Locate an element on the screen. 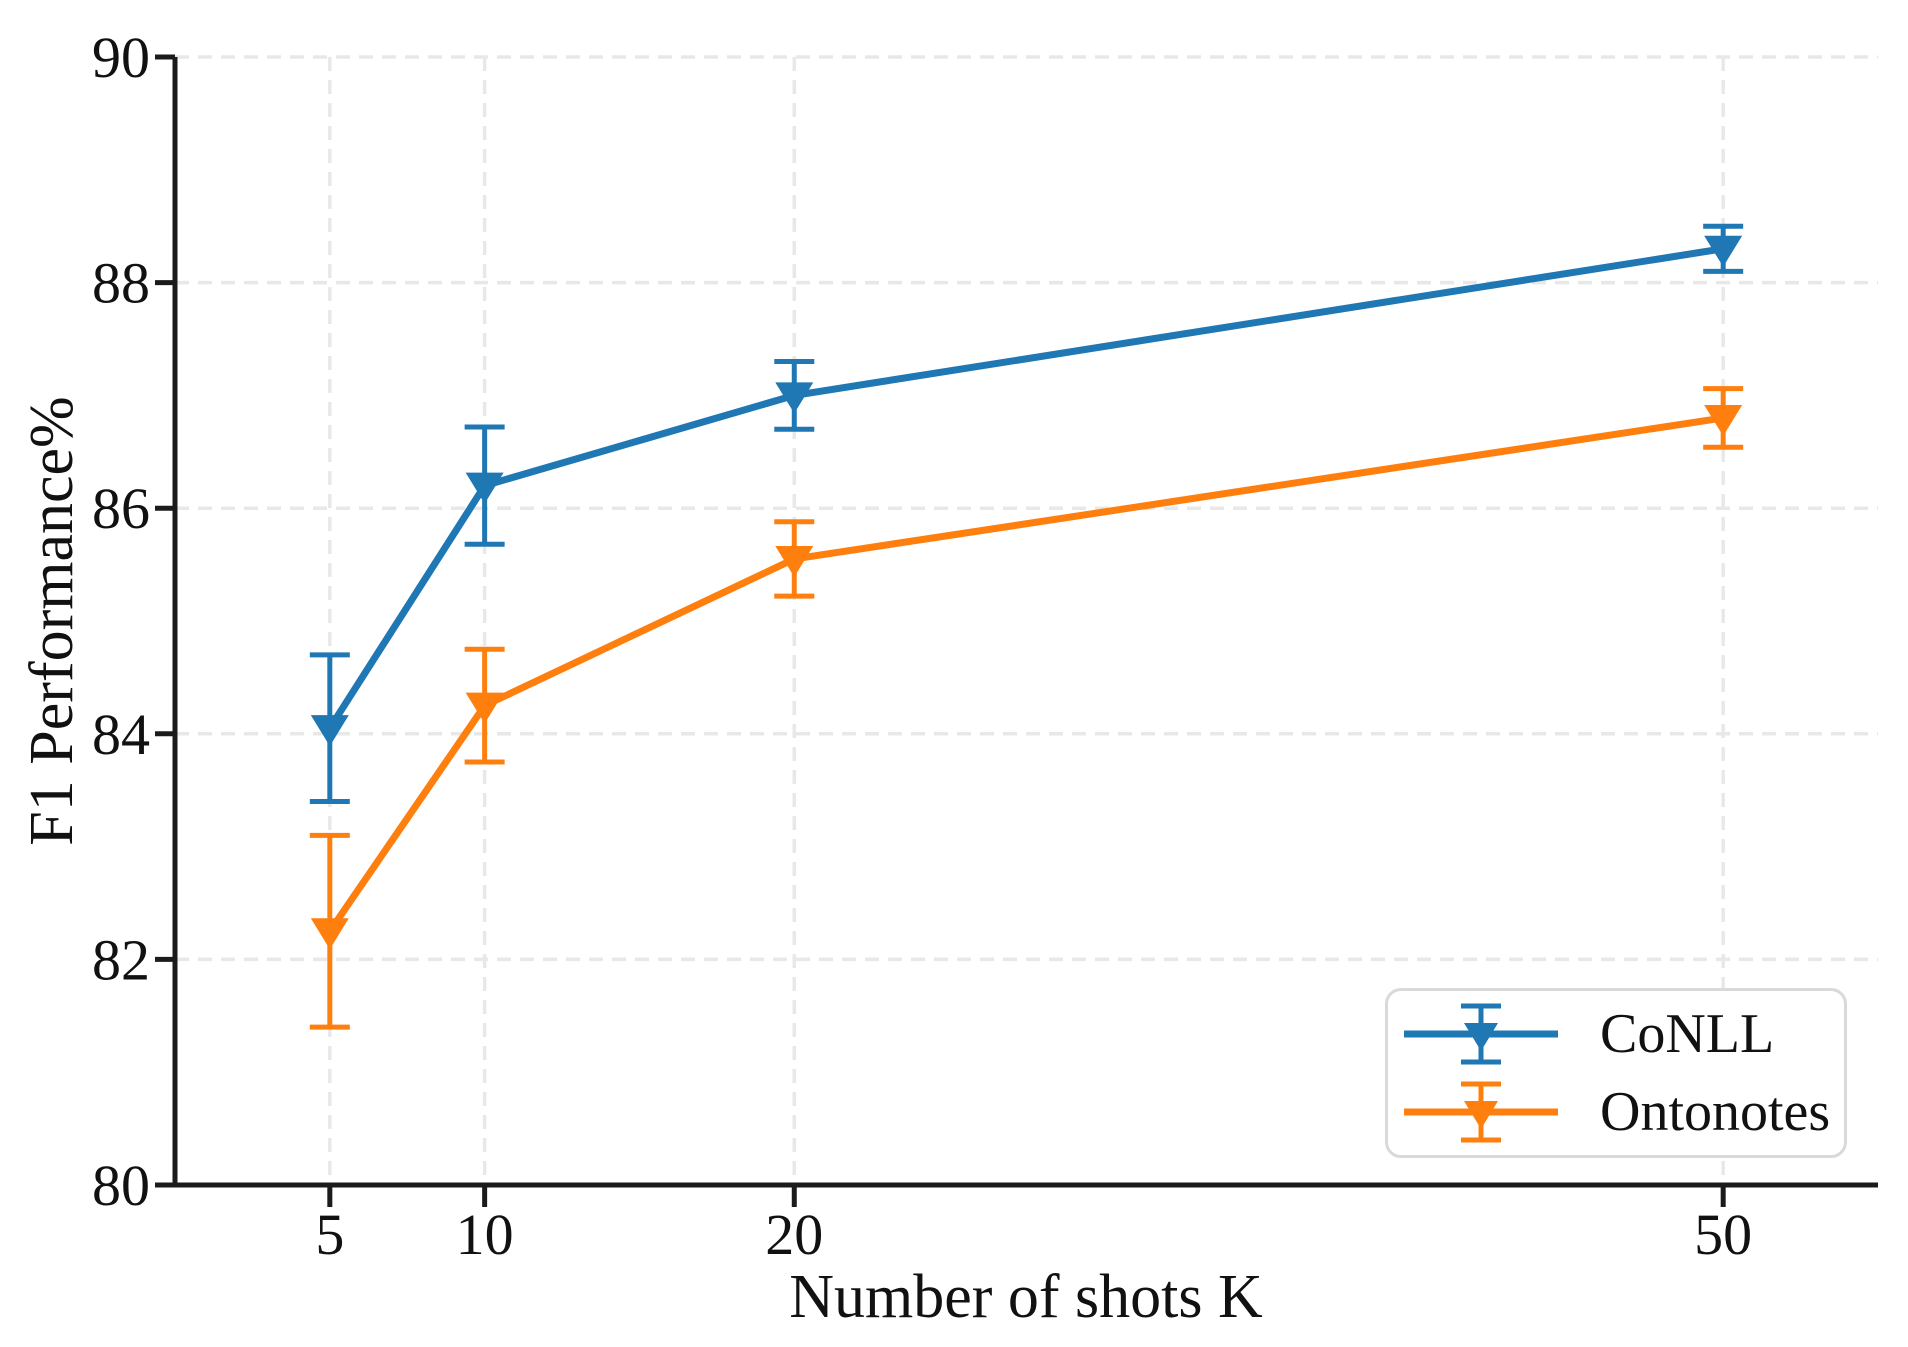 The height and width of the screenshot is (1347, 1908). y-tick-label: 90 is located at coordinates (121, 57).